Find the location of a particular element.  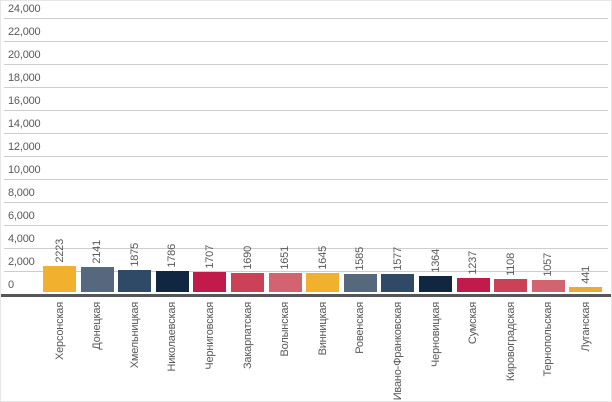

category-label: Винницкая is located at coordinates (323, 329).